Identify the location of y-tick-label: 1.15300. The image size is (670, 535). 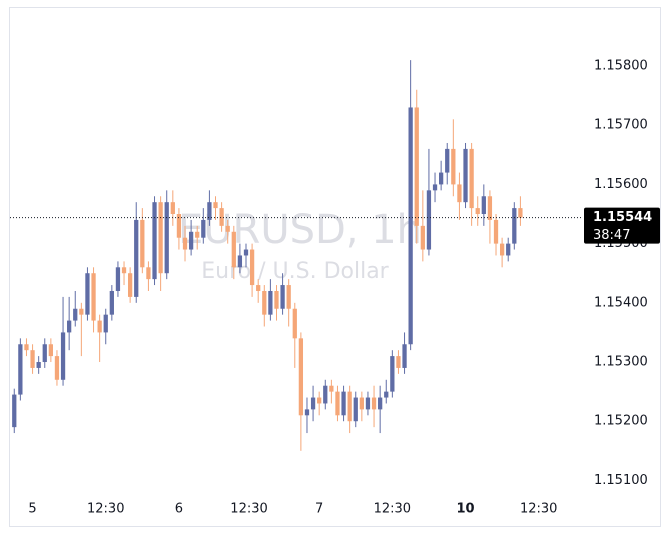
(621, 362).